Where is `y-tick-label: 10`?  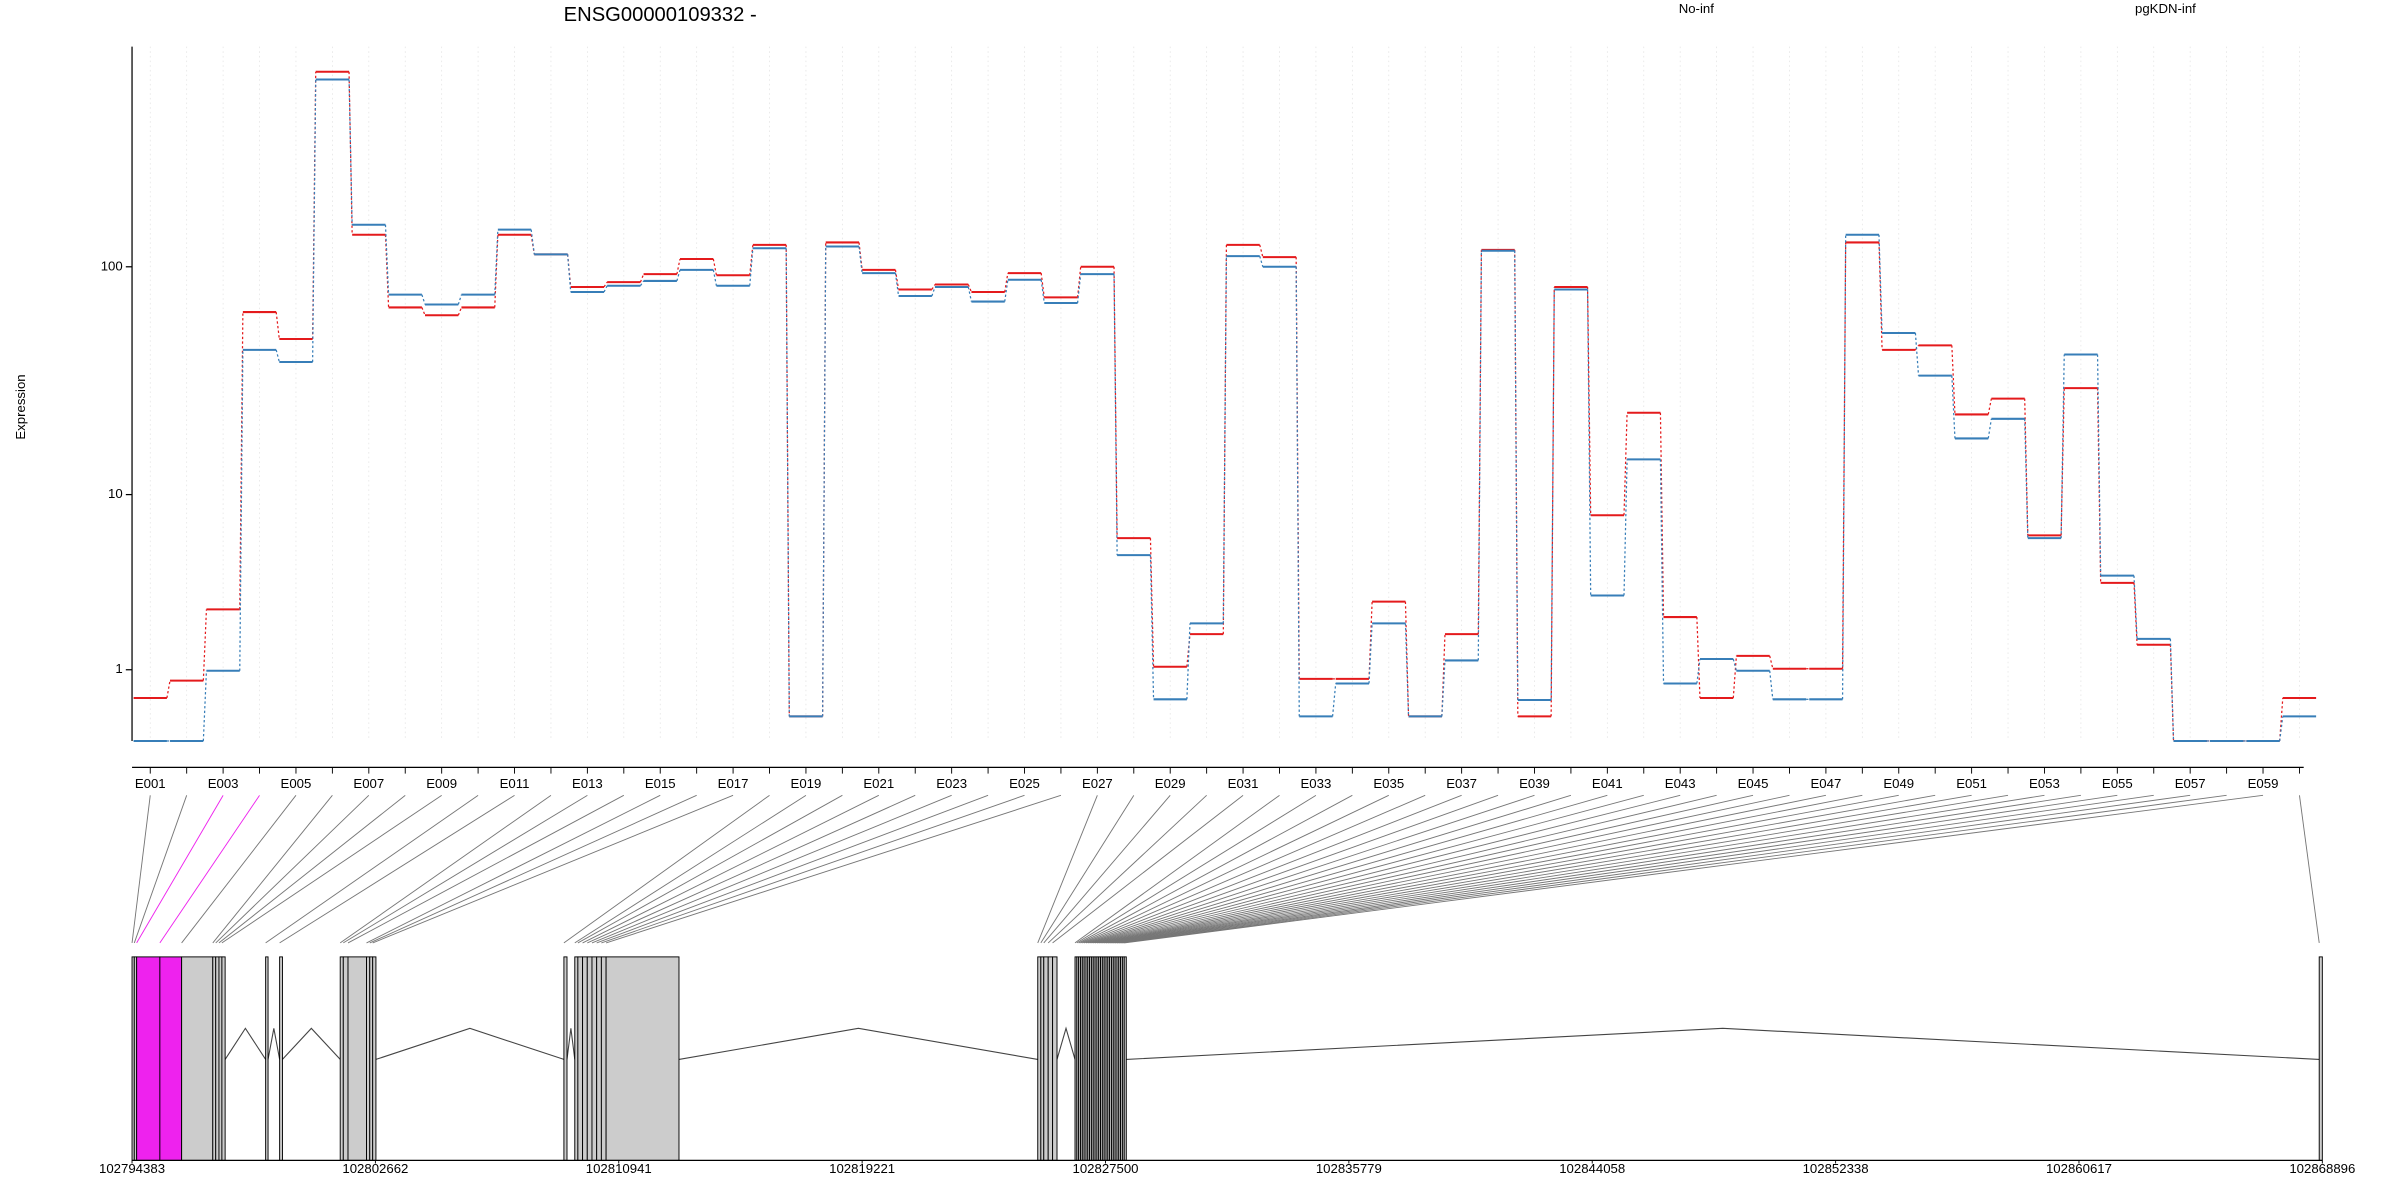 y-tick-label: 10 is located at coordinates (115, 493).